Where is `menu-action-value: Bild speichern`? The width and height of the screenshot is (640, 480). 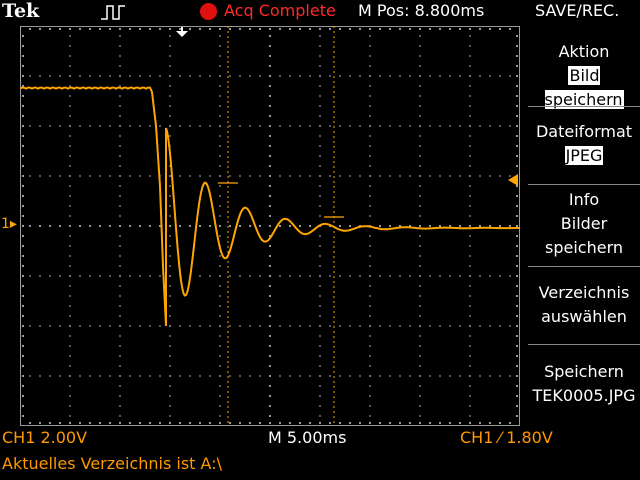
menu-action-value: Bild speichern is located at coordinates (584, 87).